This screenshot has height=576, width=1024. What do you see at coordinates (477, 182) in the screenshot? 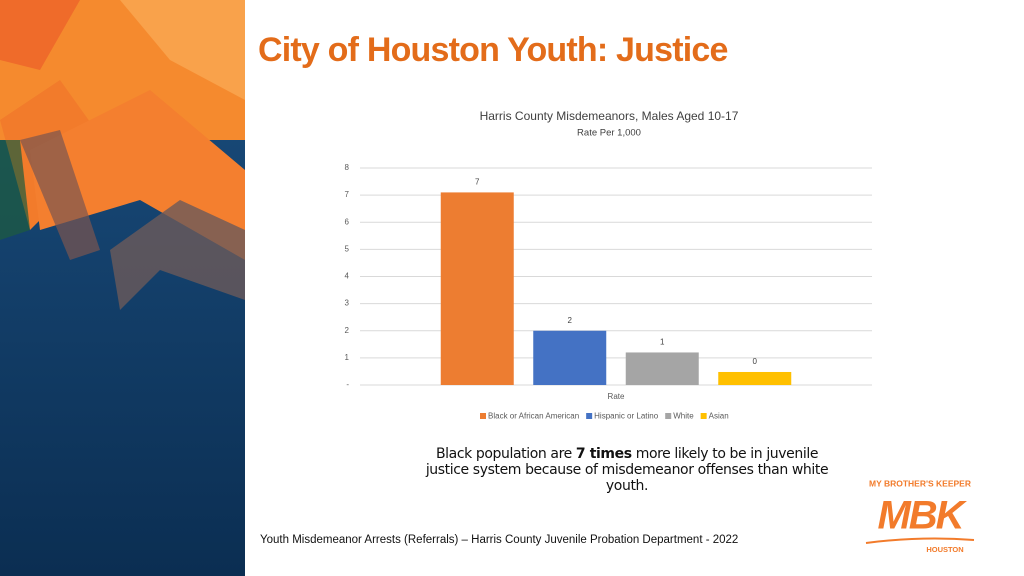
I see `data-label: 7` at bounding box center [477, 182].